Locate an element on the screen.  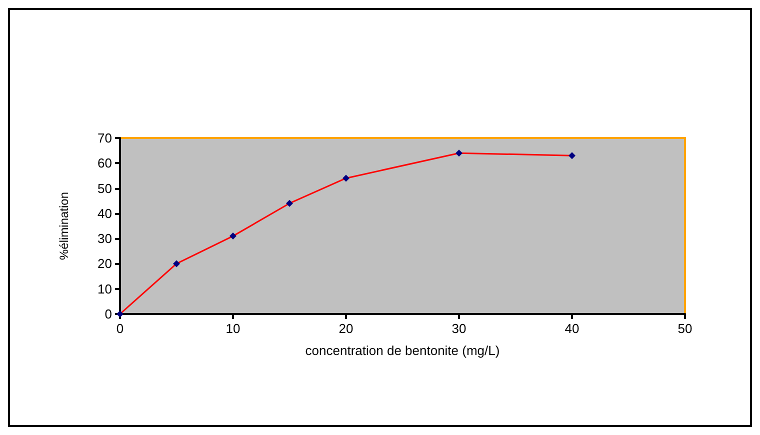
y-tick-label: 40 is located at coordinates (105, 213).